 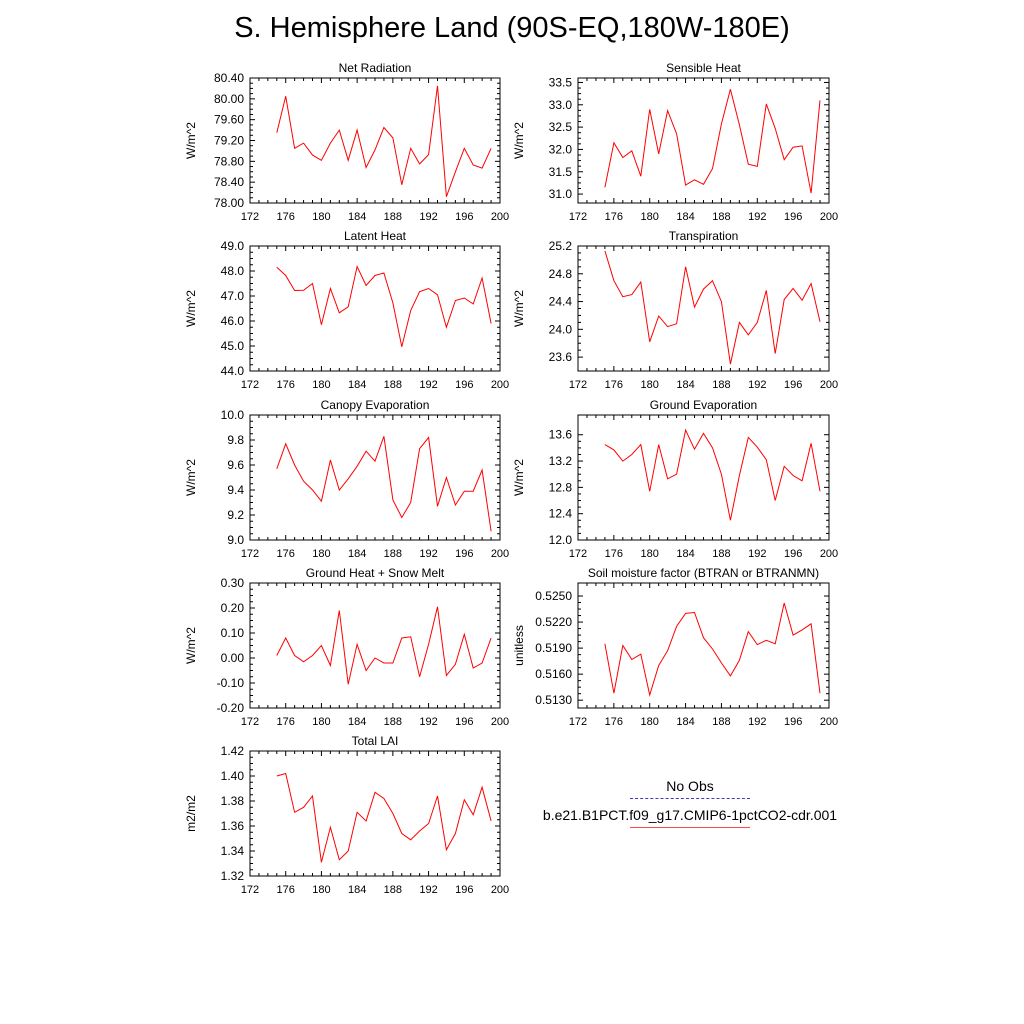 What do you see at coordinates (561, 540) in the screenshot?
I see `y-tick-label: 12.0` at bounding box center [561, 540].